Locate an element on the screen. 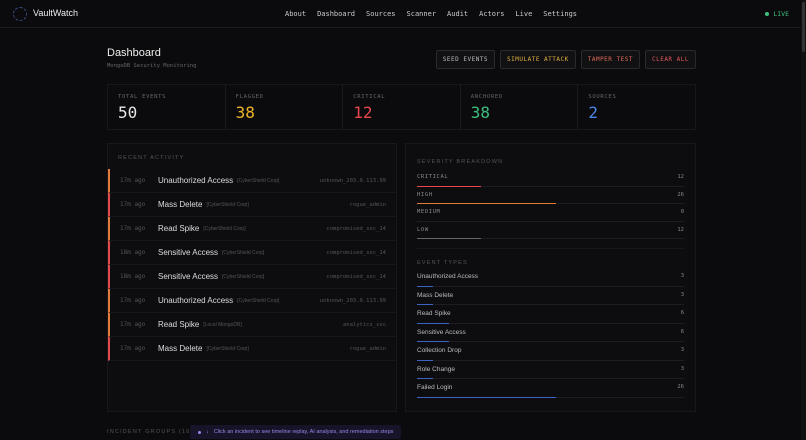 The width and height of the screenshot is (806, 440). event-type-label: Mass Delete is located at coordinates (435, 295).